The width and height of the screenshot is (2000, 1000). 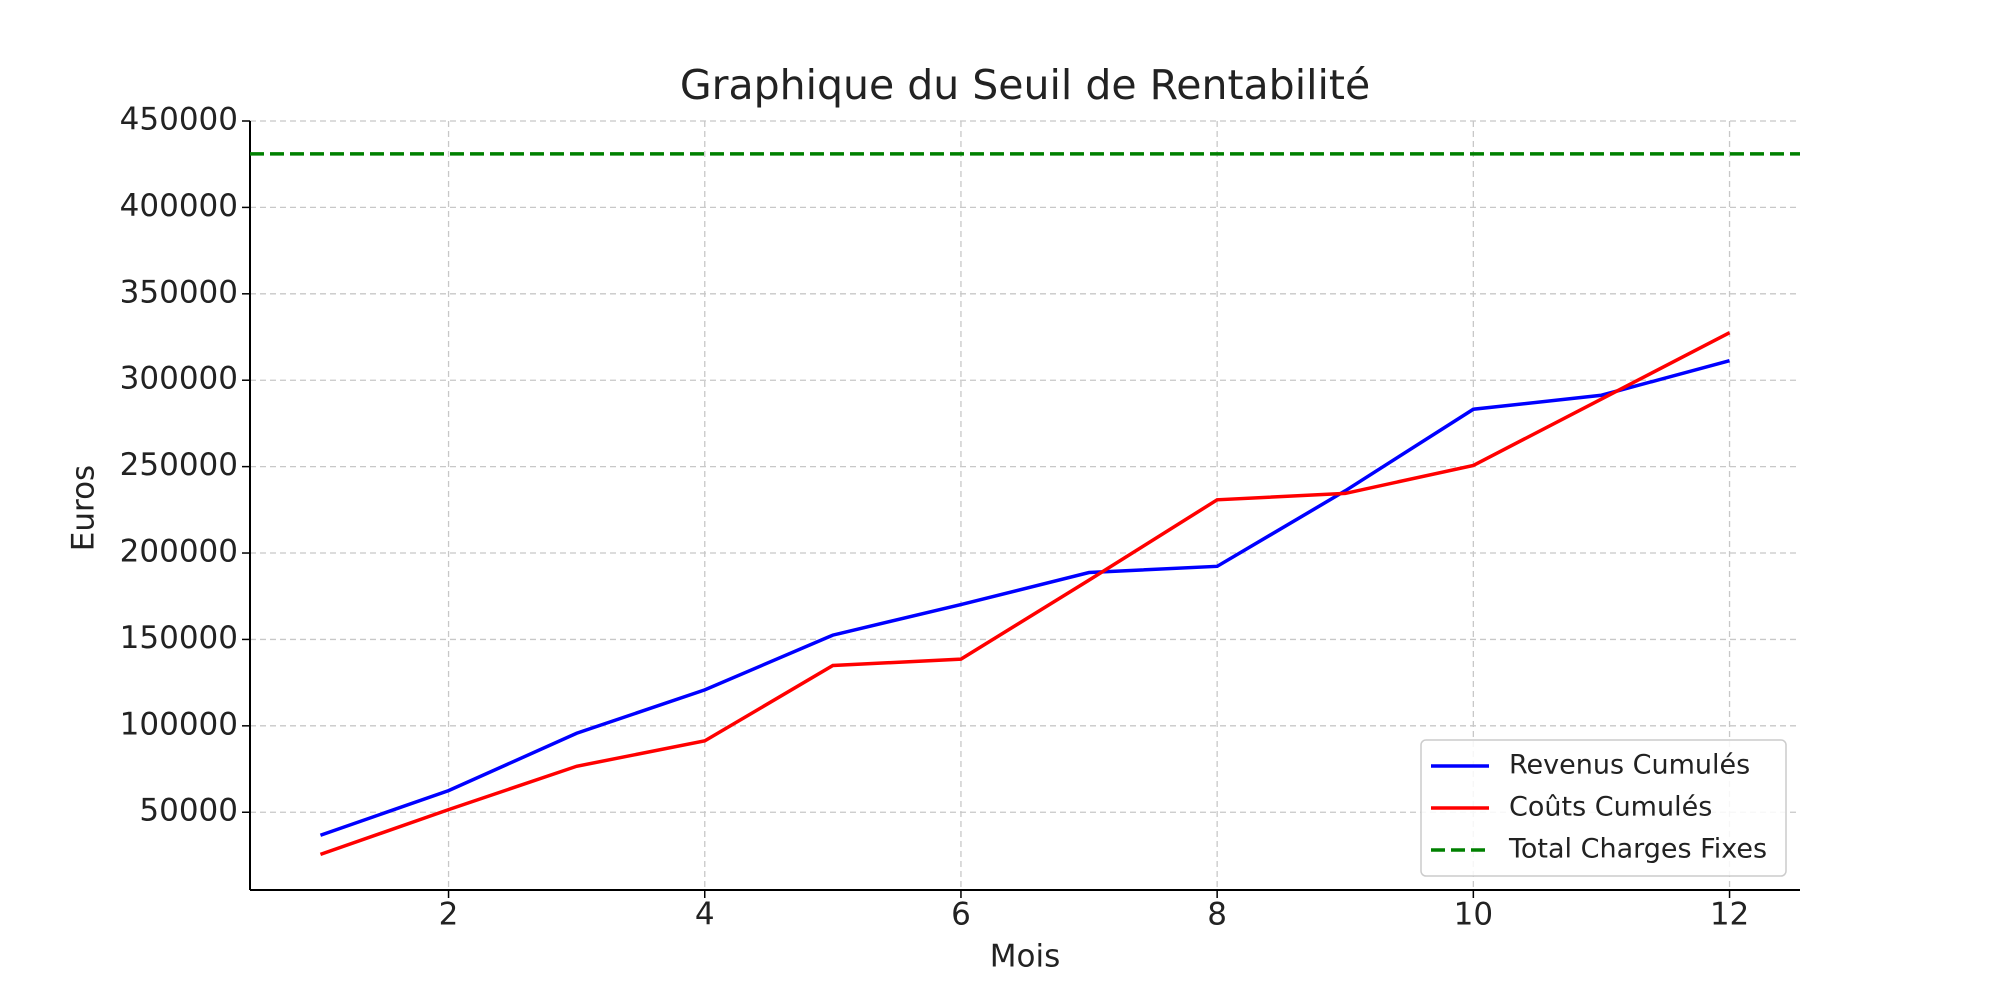 I want to click on y-tick-label: 100000, so click(x=179, y=724).